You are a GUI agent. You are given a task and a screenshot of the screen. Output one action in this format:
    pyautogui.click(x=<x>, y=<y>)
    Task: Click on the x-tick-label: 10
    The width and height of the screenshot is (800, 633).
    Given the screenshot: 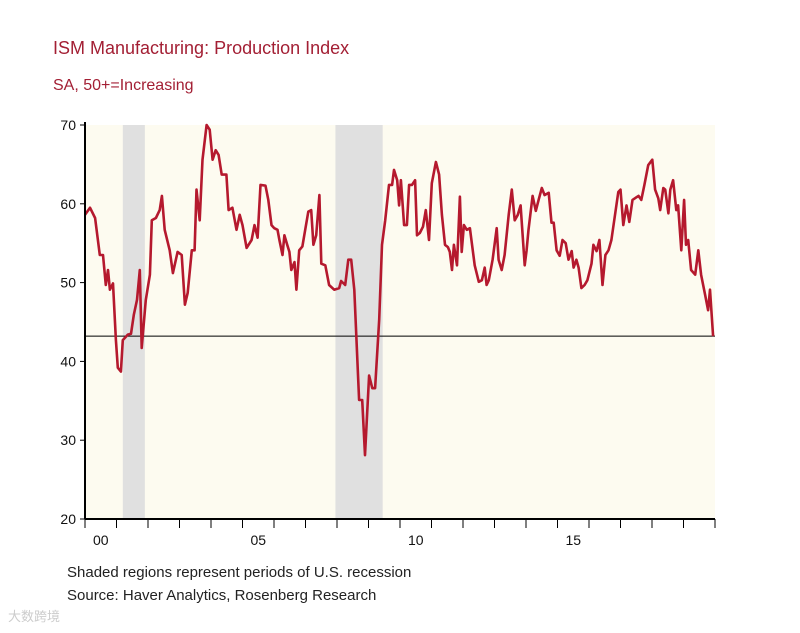 What is the action you would take?
    pyautogui.click(x=416, y=540)
    